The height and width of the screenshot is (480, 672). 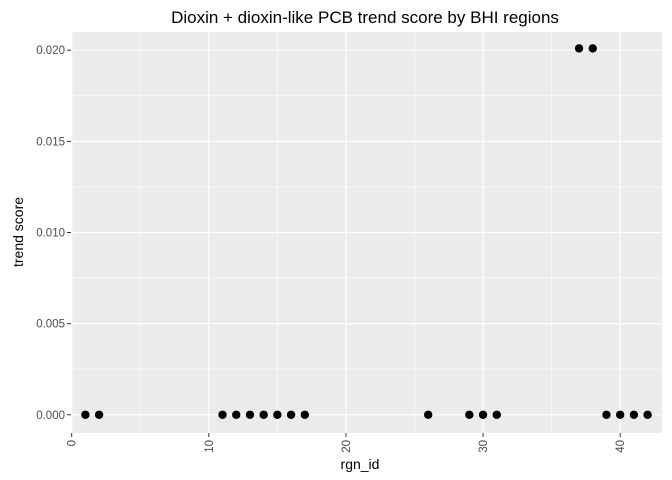 I want to click on x-tick-label: 40, so click(x=621, y=446).